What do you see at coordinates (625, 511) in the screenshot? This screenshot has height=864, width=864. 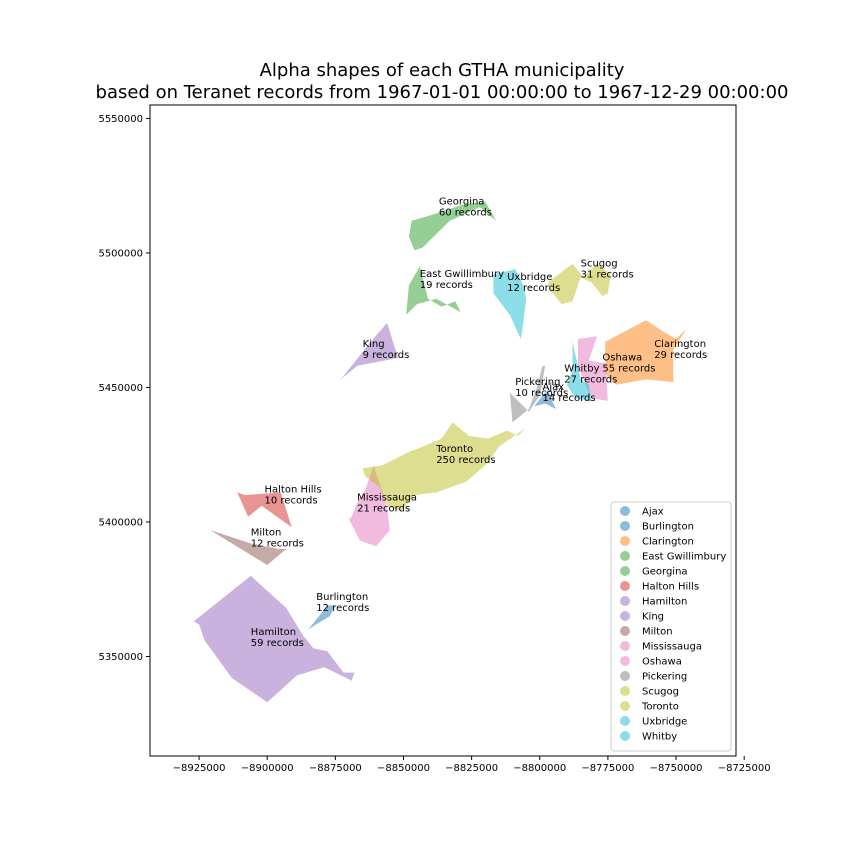 I see `legend-marker-ajax` at bounding box center [625, 511].